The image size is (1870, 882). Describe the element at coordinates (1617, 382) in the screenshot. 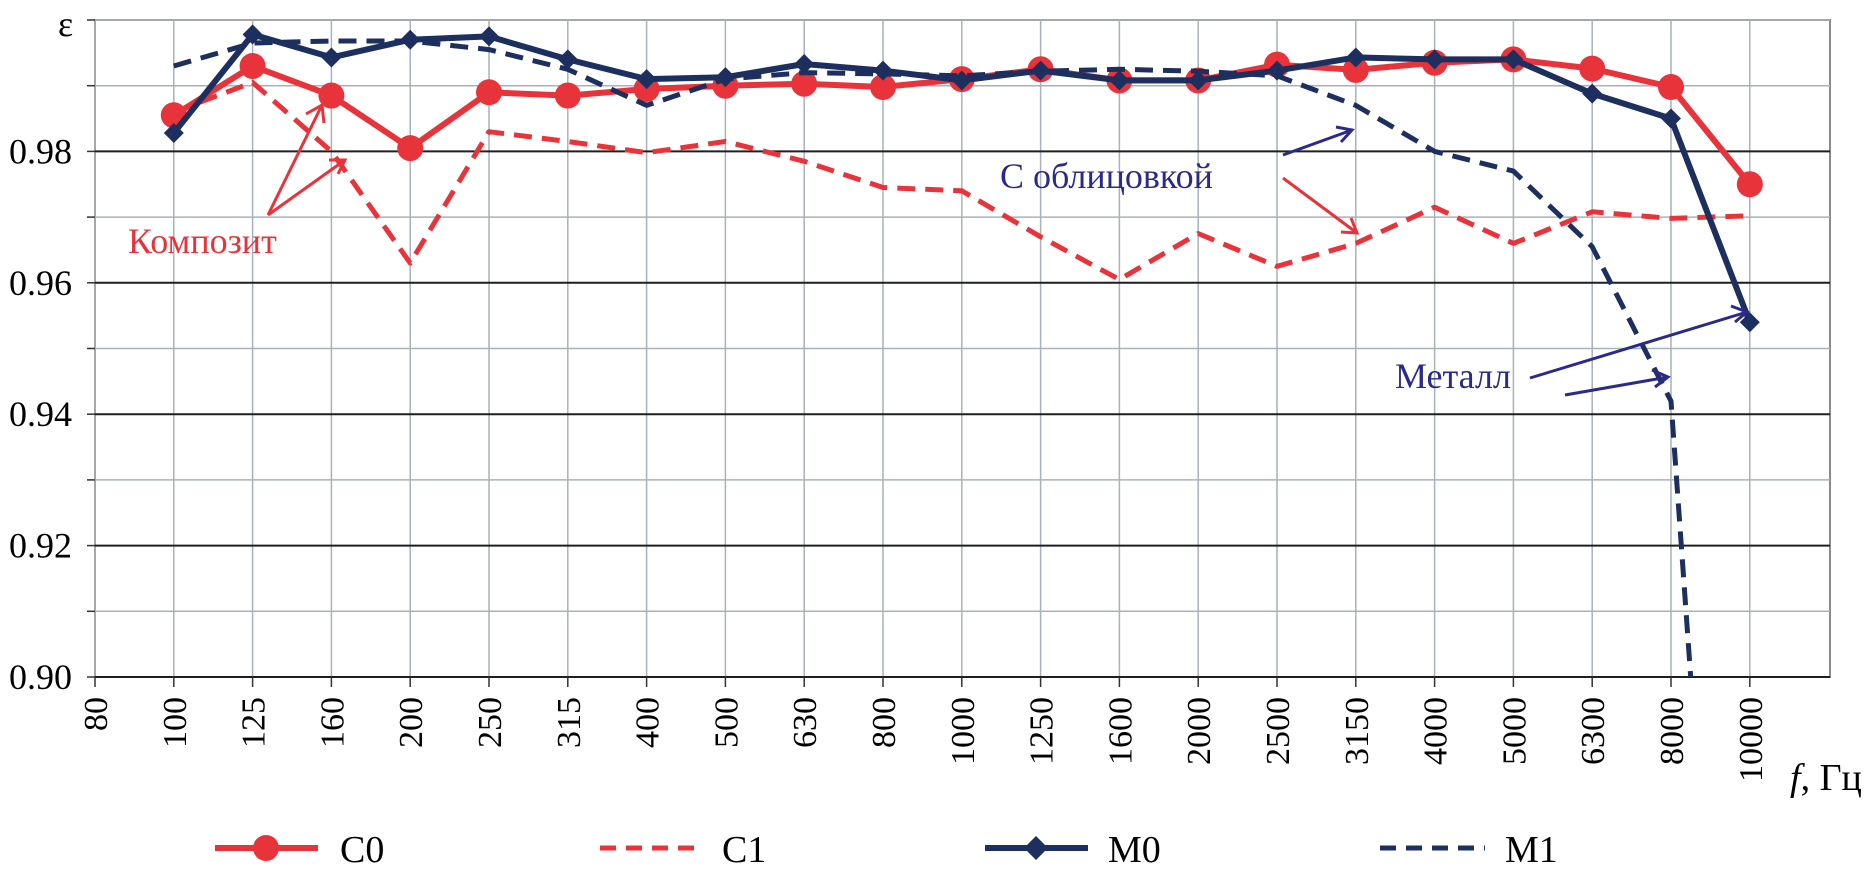

I see `arrow-metall-to-m1` at that location.